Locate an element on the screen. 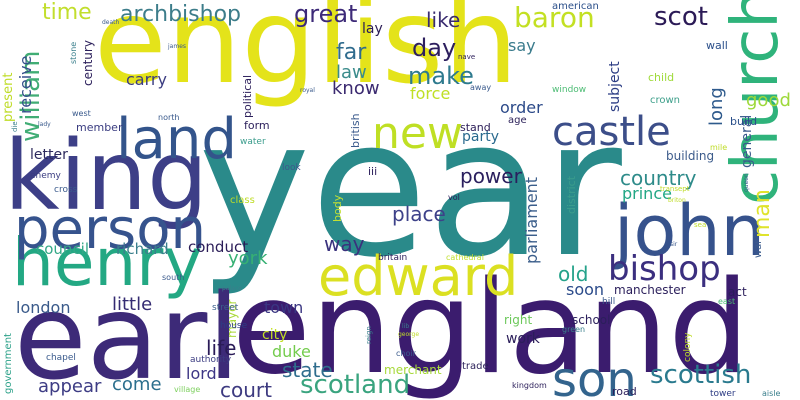 The width and height of the screenshot is (800, 400). word-east: east is located at coordinates (727, 301).